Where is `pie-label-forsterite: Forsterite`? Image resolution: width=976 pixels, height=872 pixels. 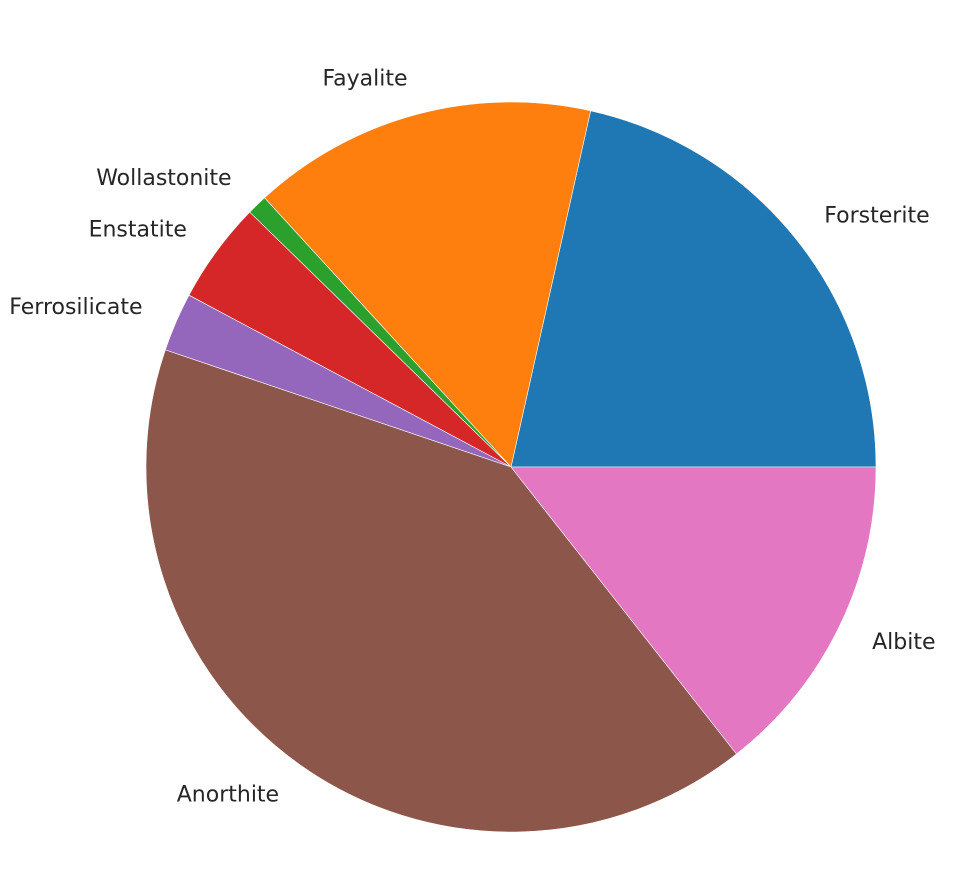
pie-label-forsterite: Forsterite is located at coordinates (876, 216).